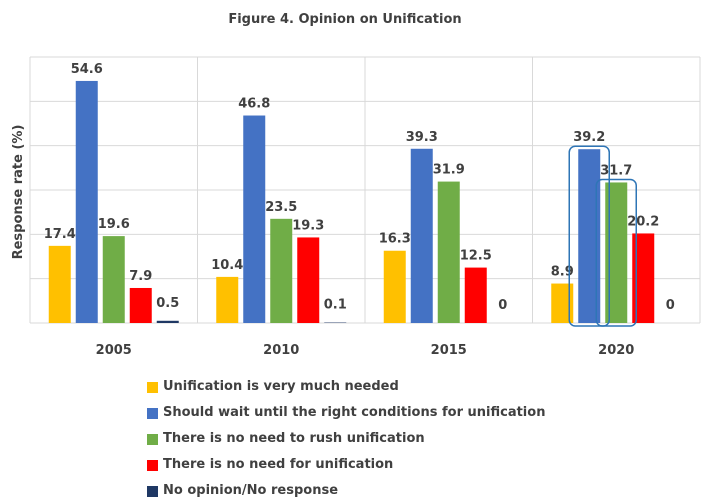  I want to click on y-axis-label: Response rate (%), so click(18, 192).